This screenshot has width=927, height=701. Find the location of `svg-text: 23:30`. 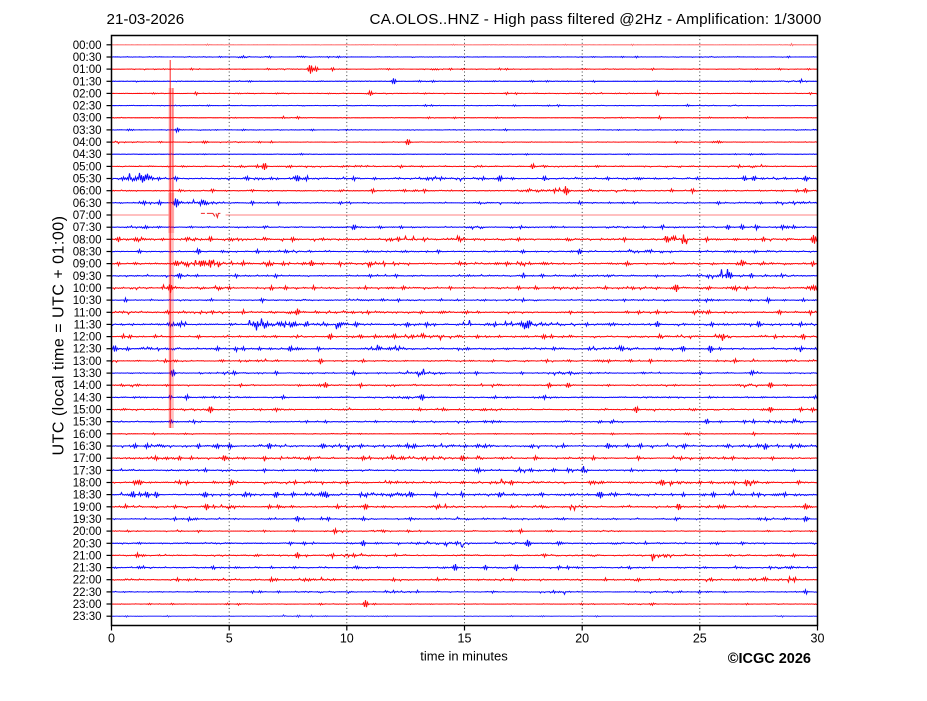

svg-text: 23:30 is located at coordinates (87, 617).